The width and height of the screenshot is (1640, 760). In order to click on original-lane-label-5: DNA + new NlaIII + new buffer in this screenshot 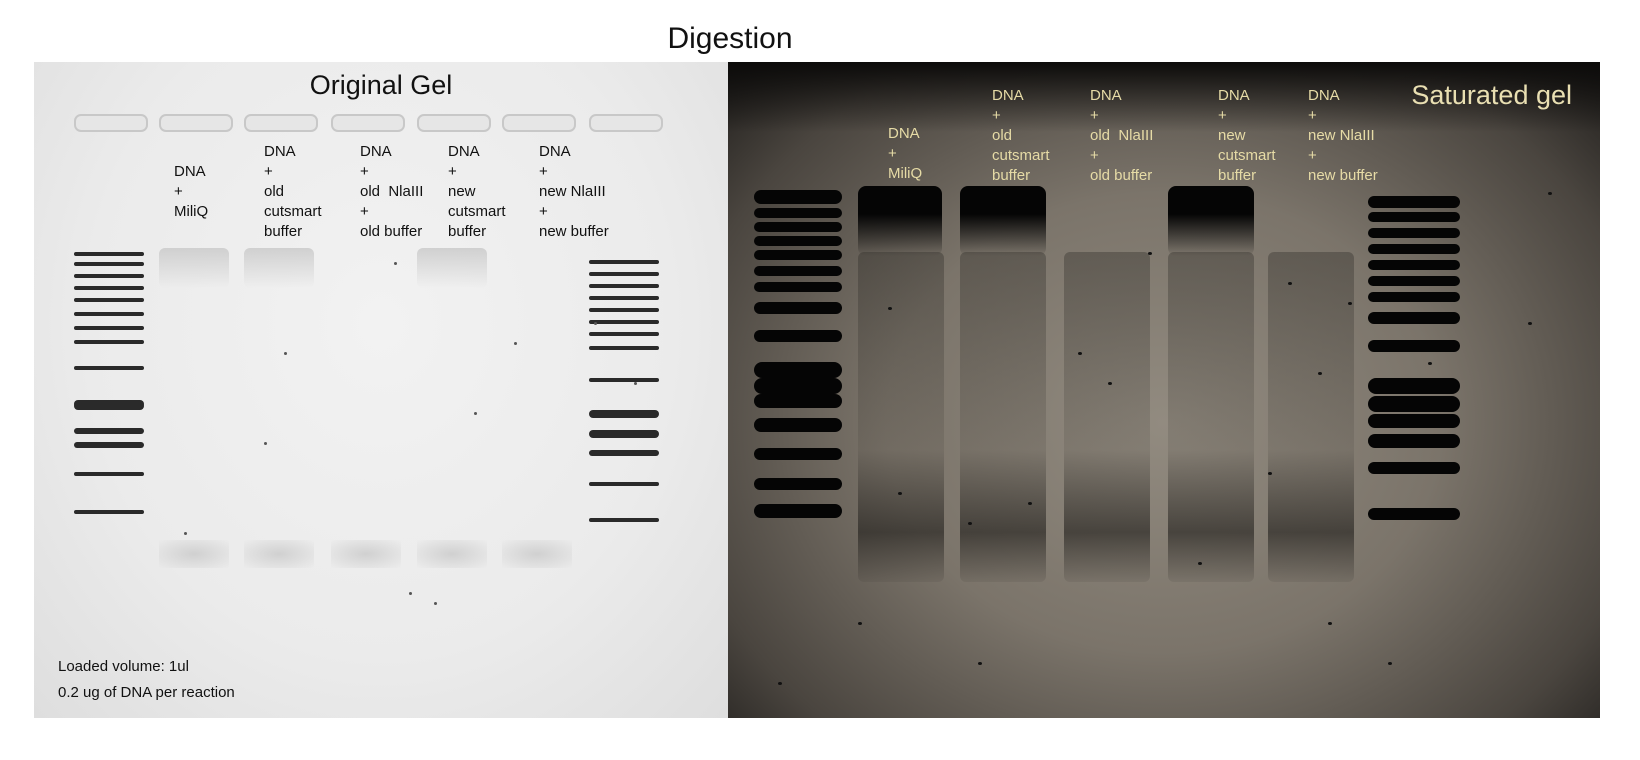, I will do `click(574, 191)`.